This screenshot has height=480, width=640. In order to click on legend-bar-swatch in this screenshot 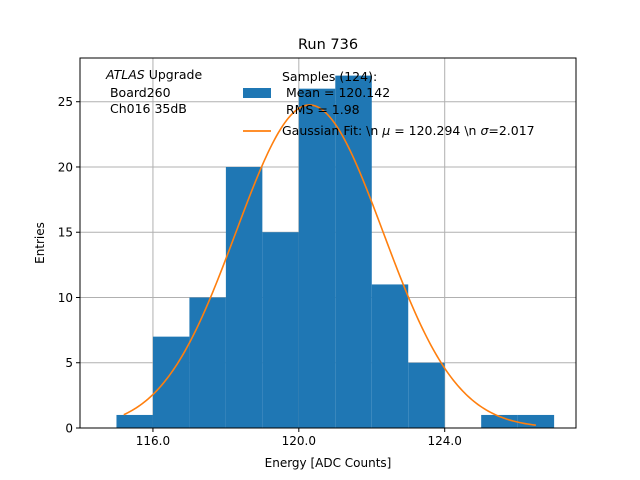, I will do `click(257, 93)`.